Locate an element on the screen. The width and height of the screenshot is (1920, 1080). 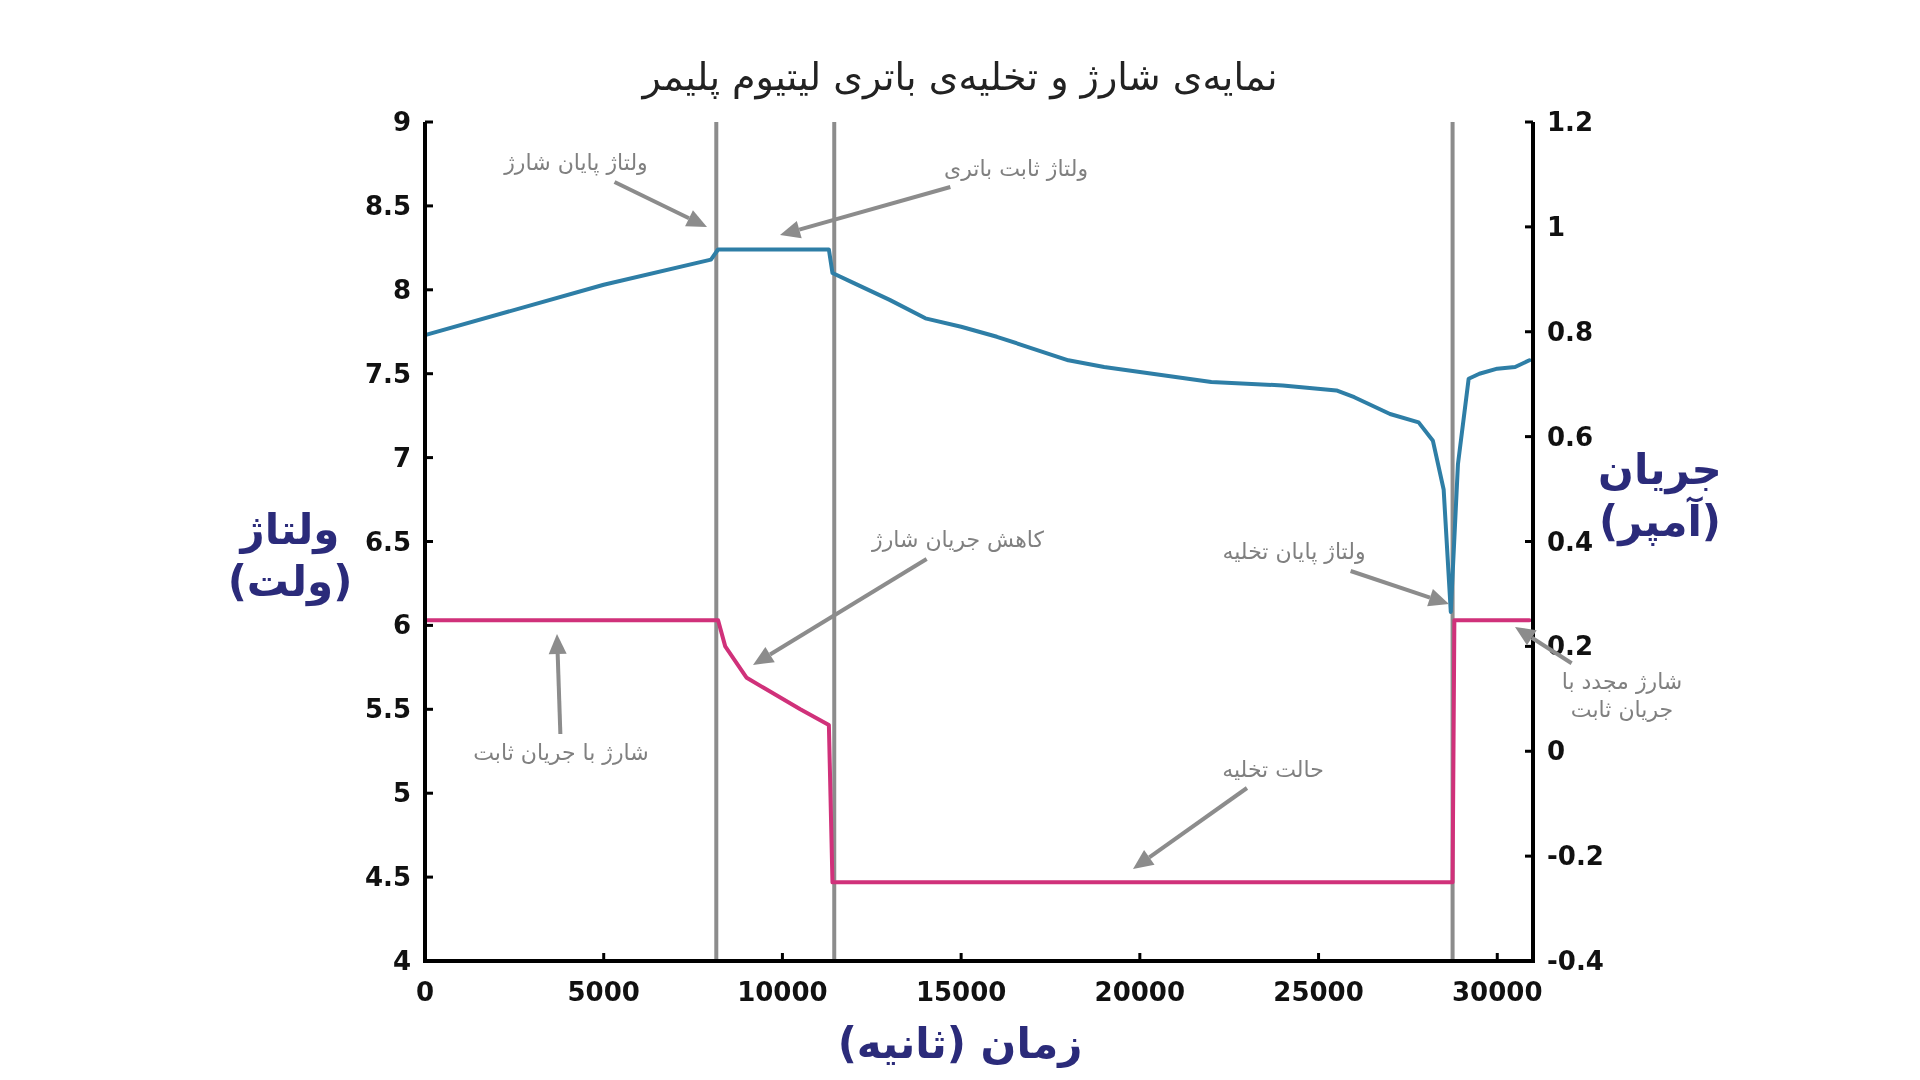
y-tick-label: 8.5 is located at coordinates (387, 205).